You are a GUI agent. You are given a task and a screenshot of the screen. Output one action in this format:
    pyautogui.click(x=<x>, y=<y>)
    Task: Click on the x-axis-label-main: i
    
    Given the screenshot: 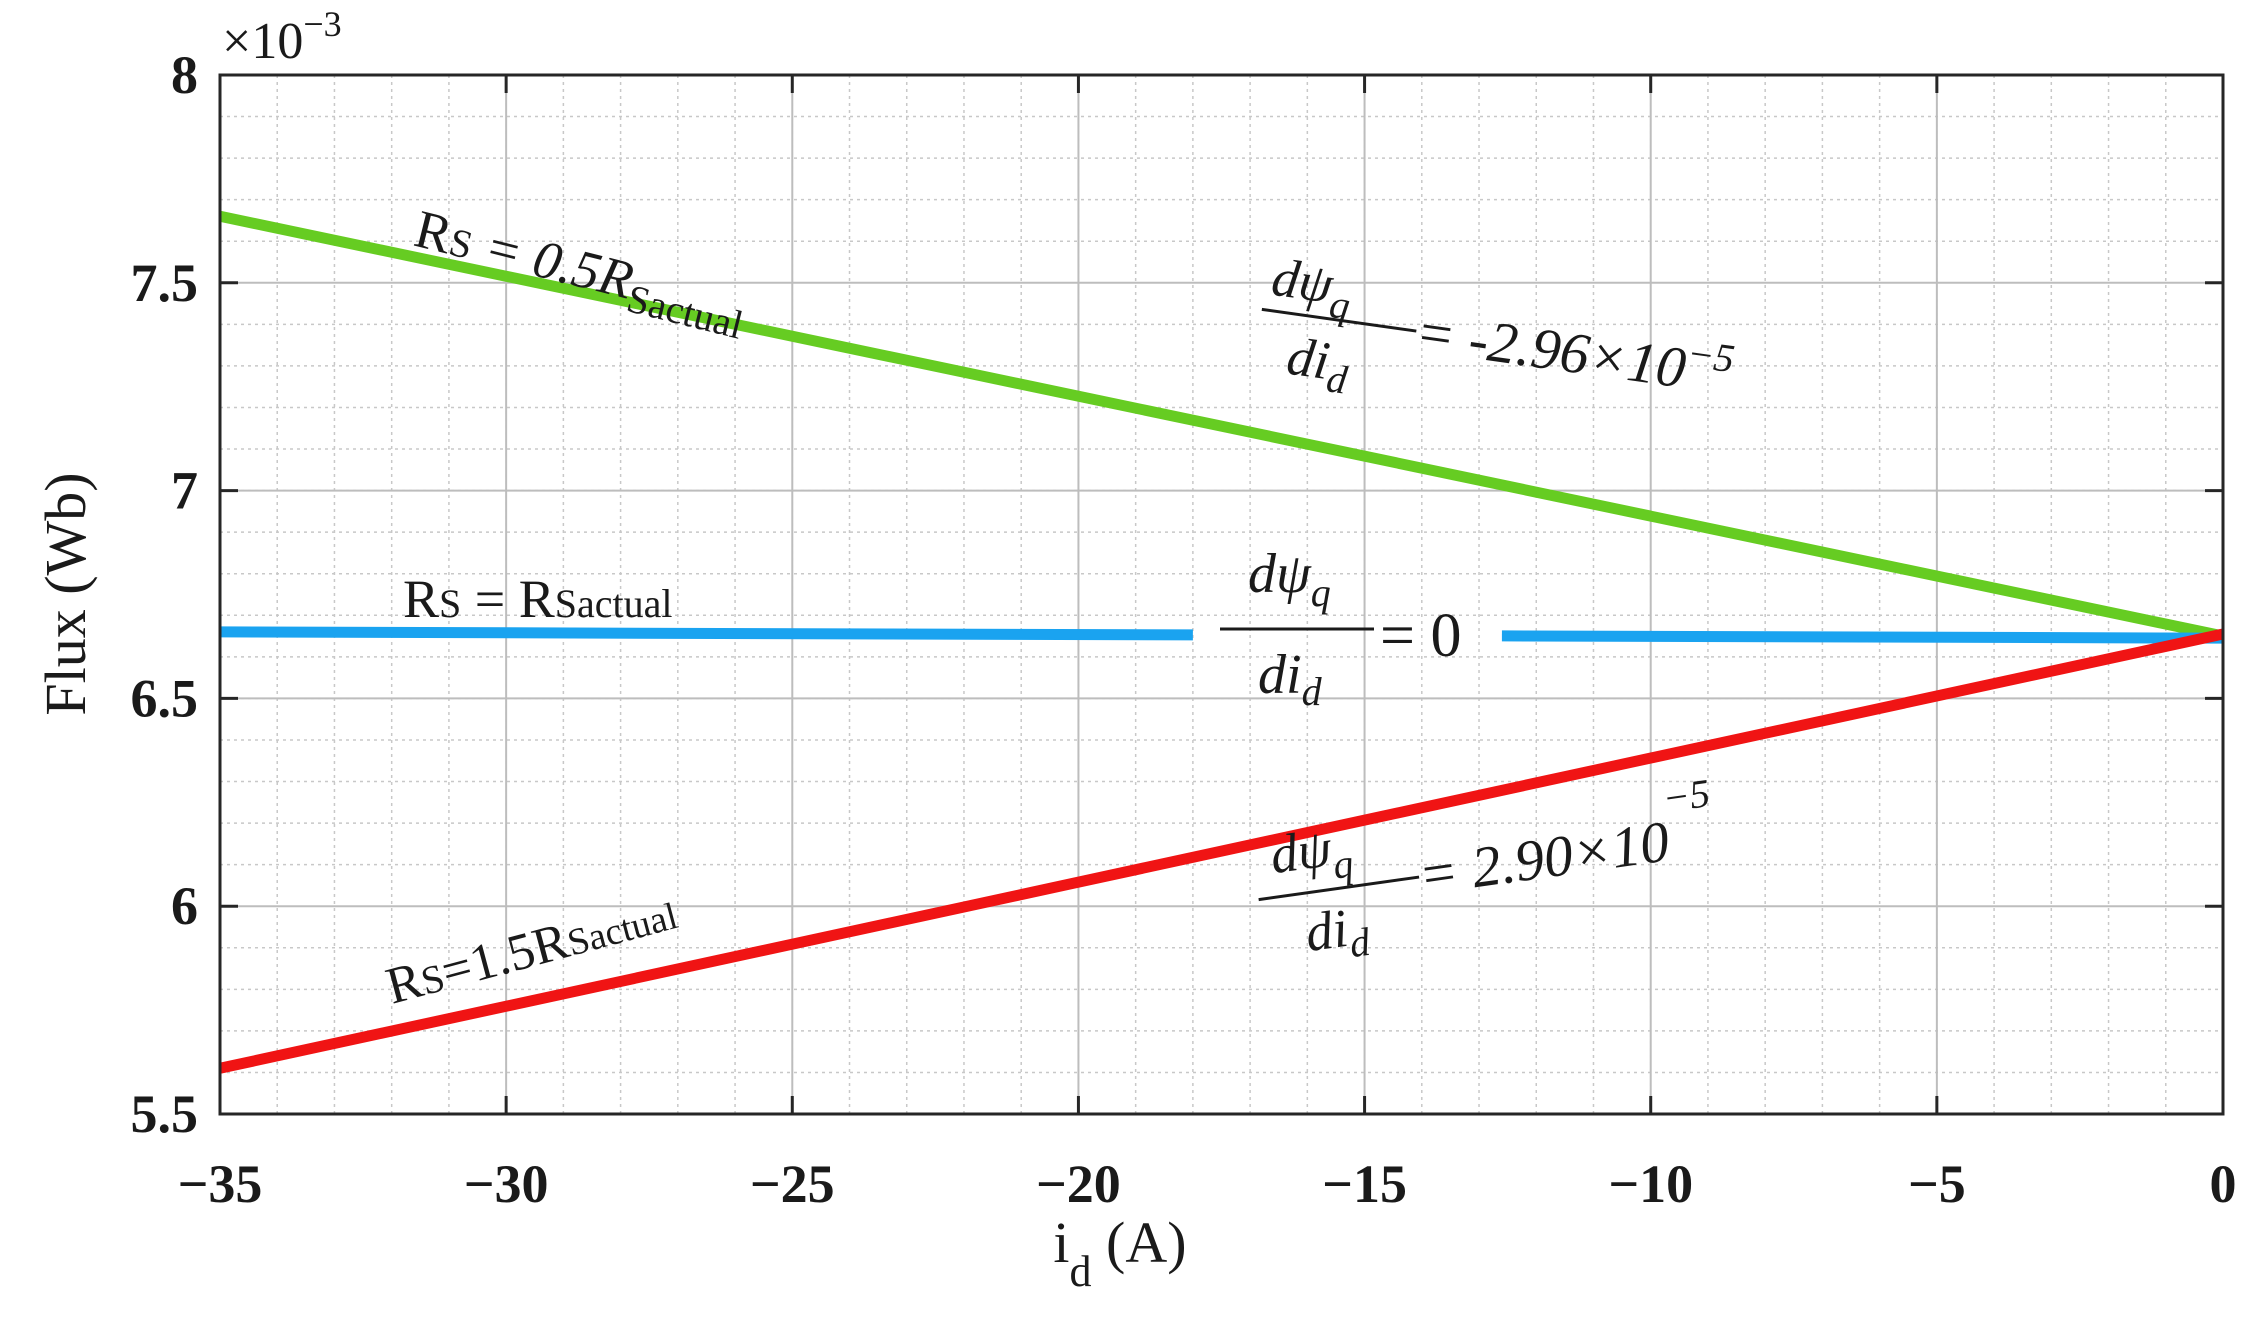 What is the action you would take?
    pyautogui.click(x=1061, y=1242)
    